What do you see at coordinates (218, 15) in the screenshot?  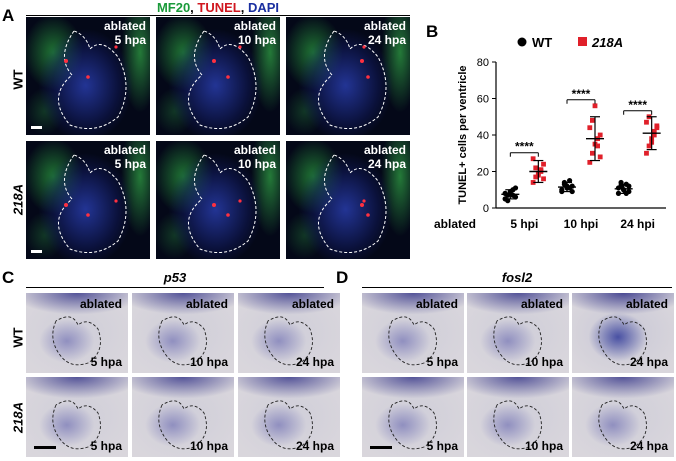 I see `panel-a-title-underline` at bounding box center [218, 15].